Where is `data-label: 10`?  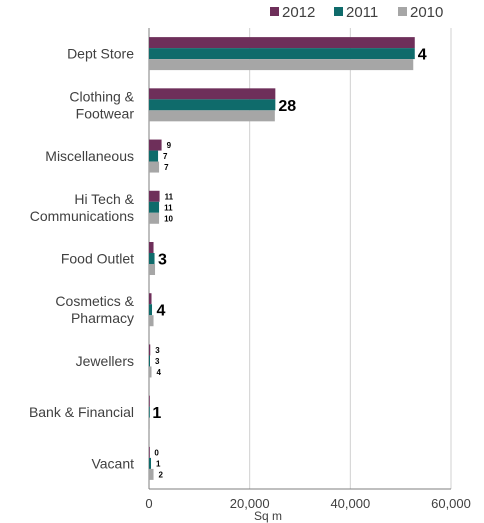 data-label: 10 is located at coordinates (168, 218).